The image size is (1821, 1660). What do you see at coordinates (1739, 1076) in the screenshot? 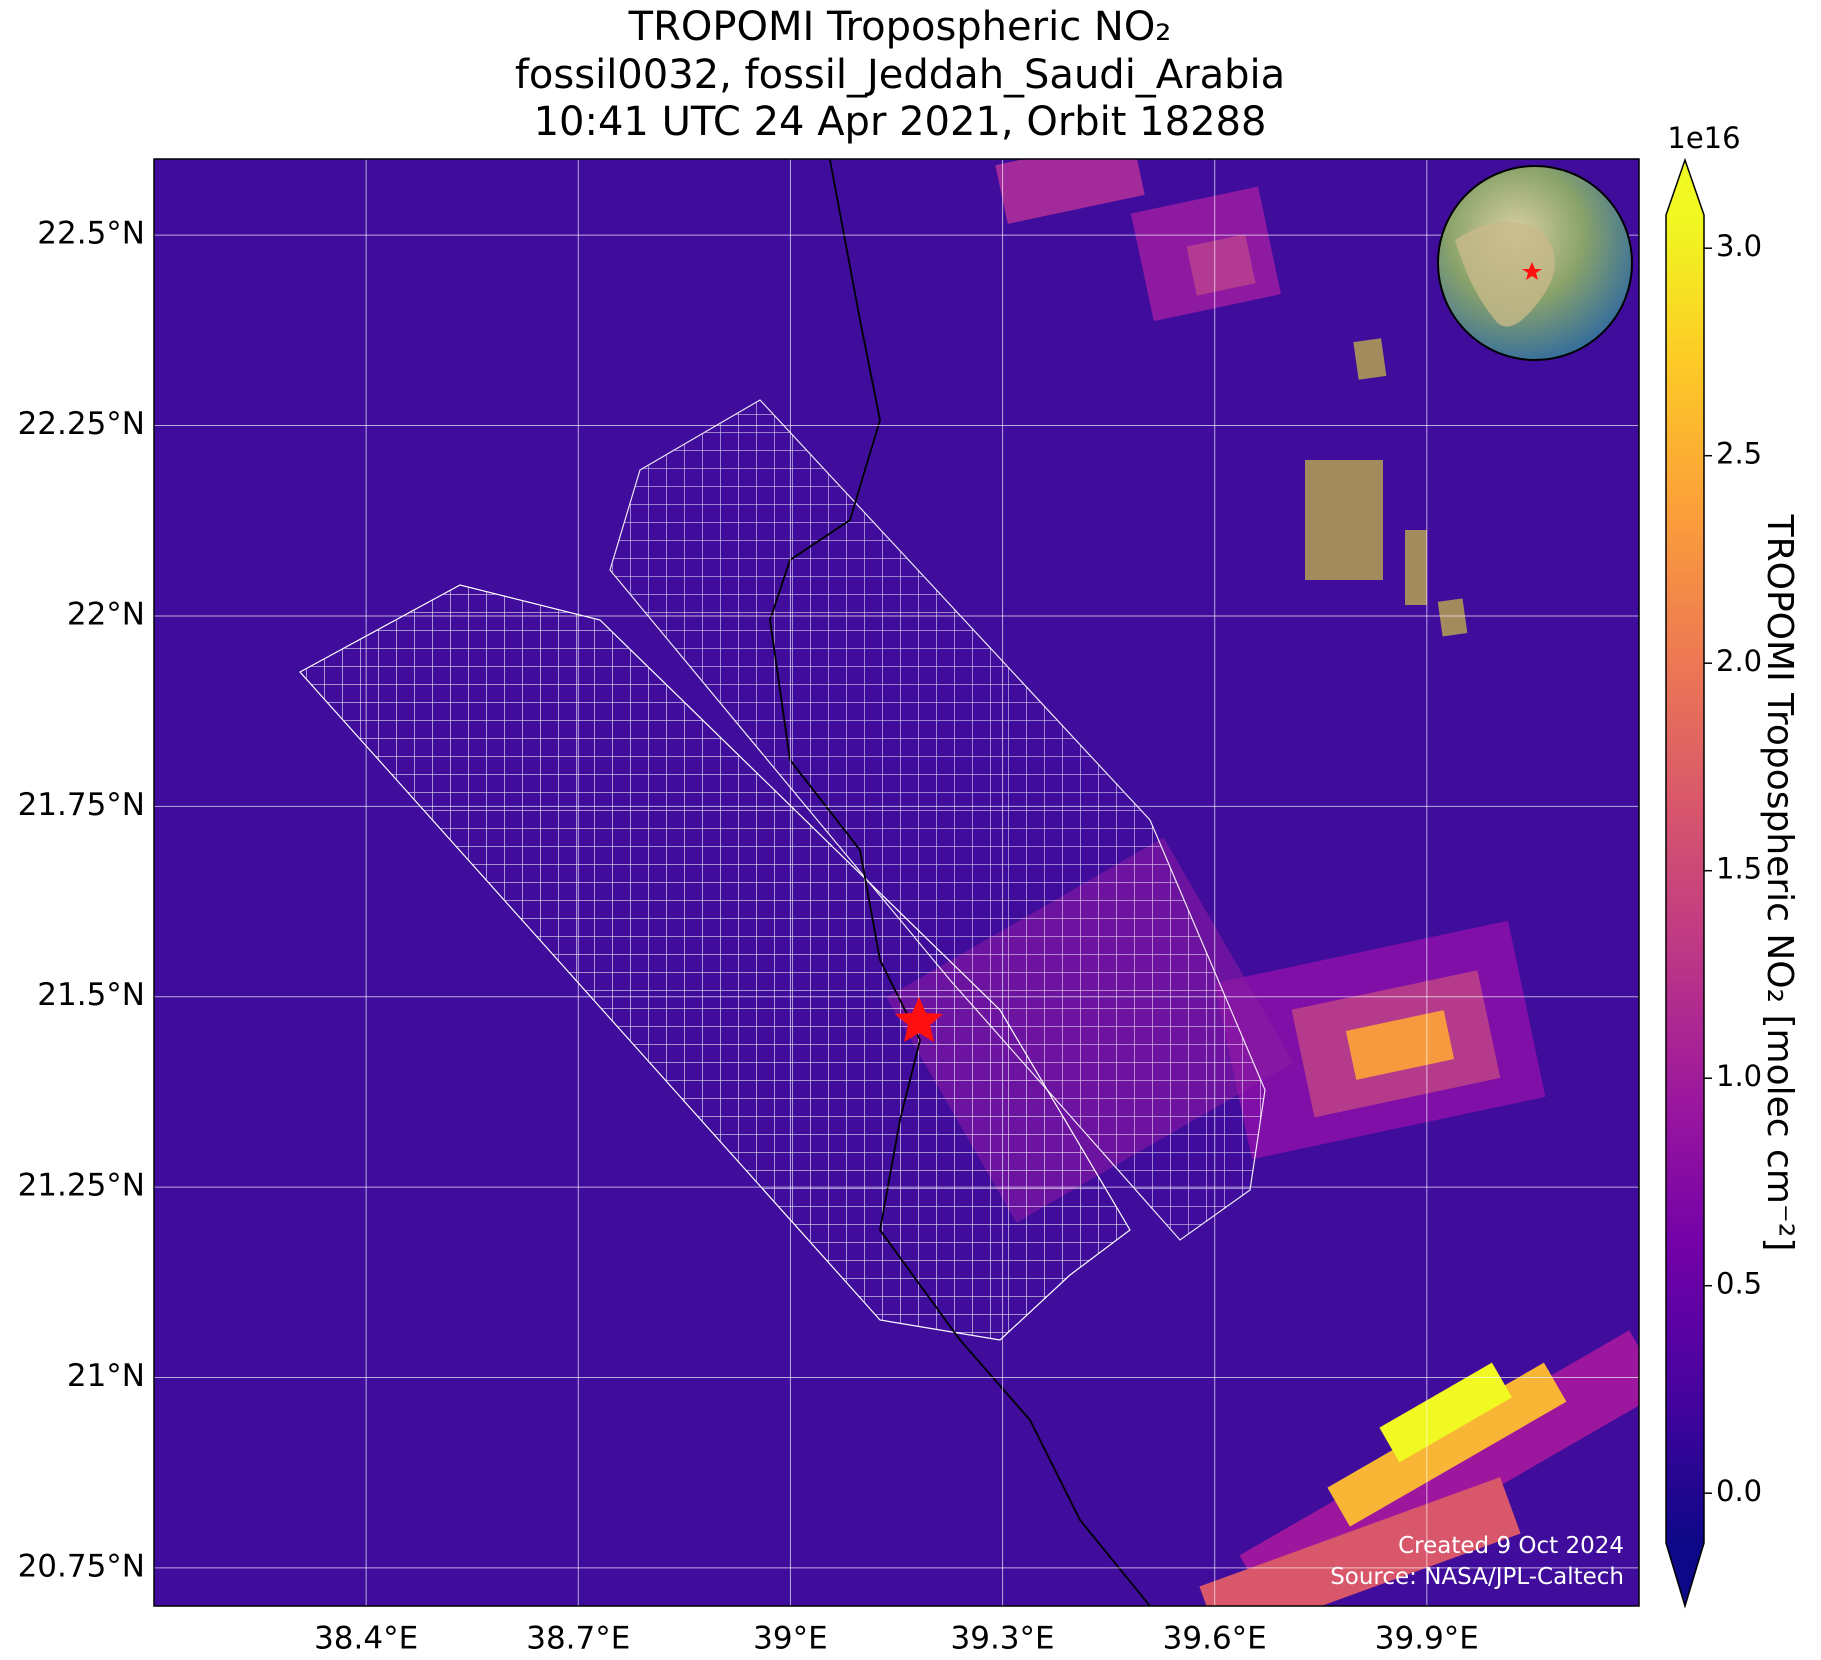
I see `colorbar-tick-label: 1.0` at bounding box center [1739, 1076].